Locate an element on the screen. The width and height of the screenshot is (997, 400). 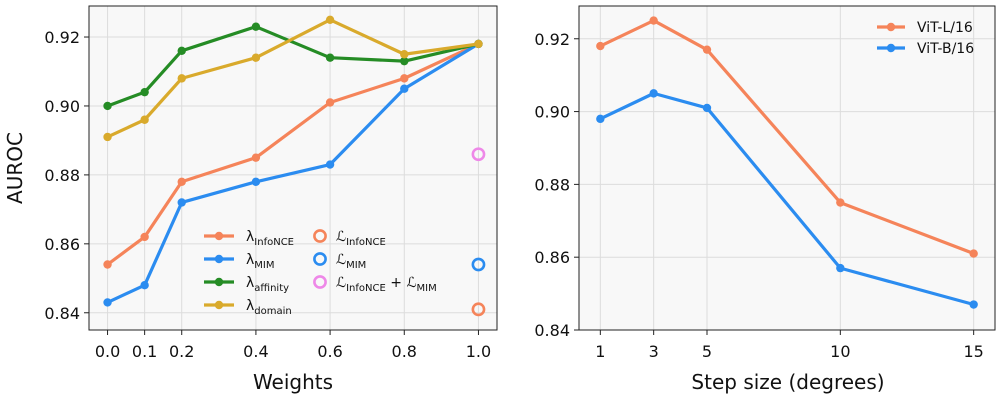
legend-entry-lambda-mim: λMIM is located at coordinates (239, 261).